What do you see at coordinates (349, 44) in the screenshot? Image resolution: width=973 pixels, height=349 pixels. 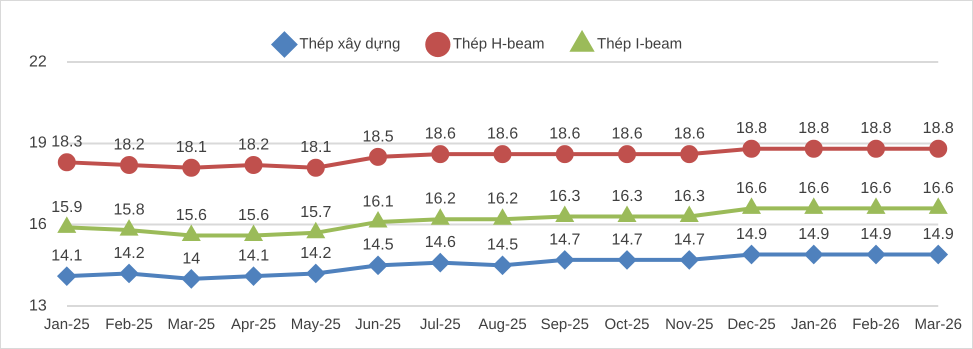 I see `legend-label: Thép xây dựng` at bounding box center [349, 44].